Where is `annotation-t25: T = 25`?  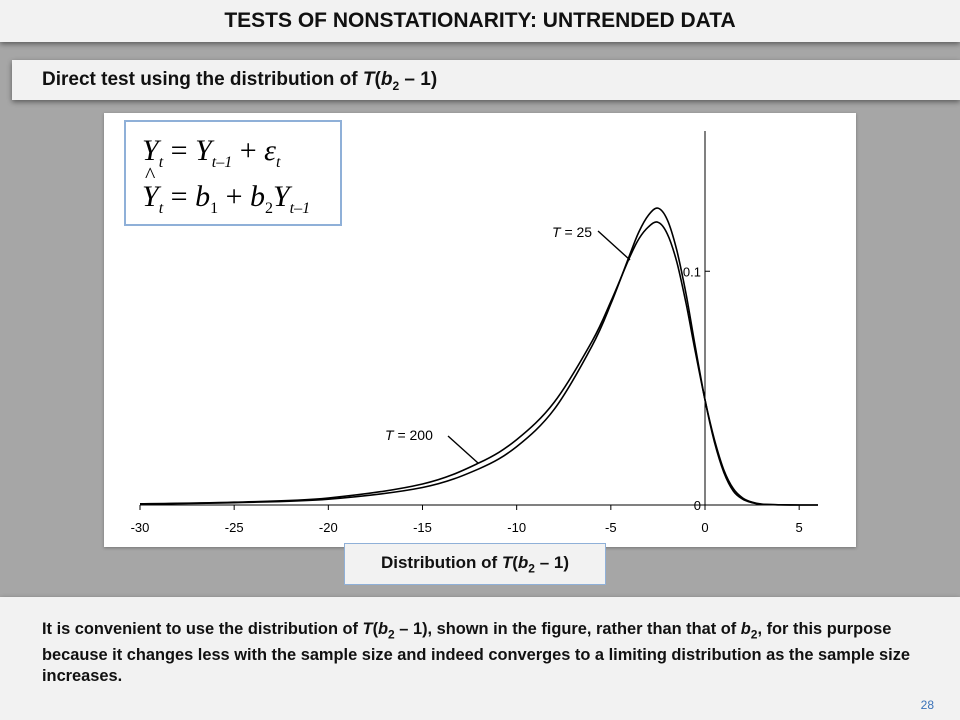 annotation-t25: T = 25 is located at coordinates (572, 232).